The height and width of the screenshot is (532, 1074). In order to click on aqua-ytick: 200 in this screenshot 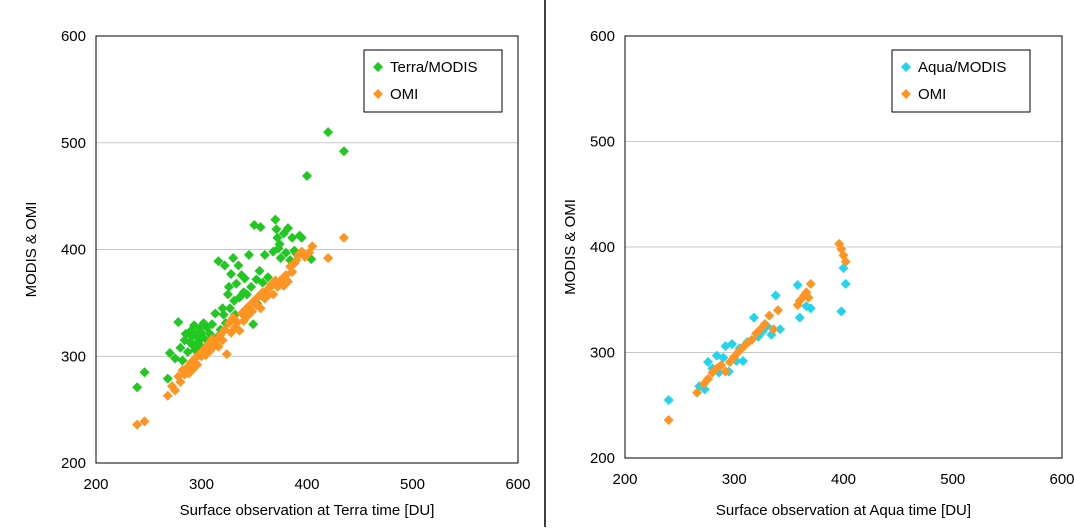, I will do `click(602, 458)`.